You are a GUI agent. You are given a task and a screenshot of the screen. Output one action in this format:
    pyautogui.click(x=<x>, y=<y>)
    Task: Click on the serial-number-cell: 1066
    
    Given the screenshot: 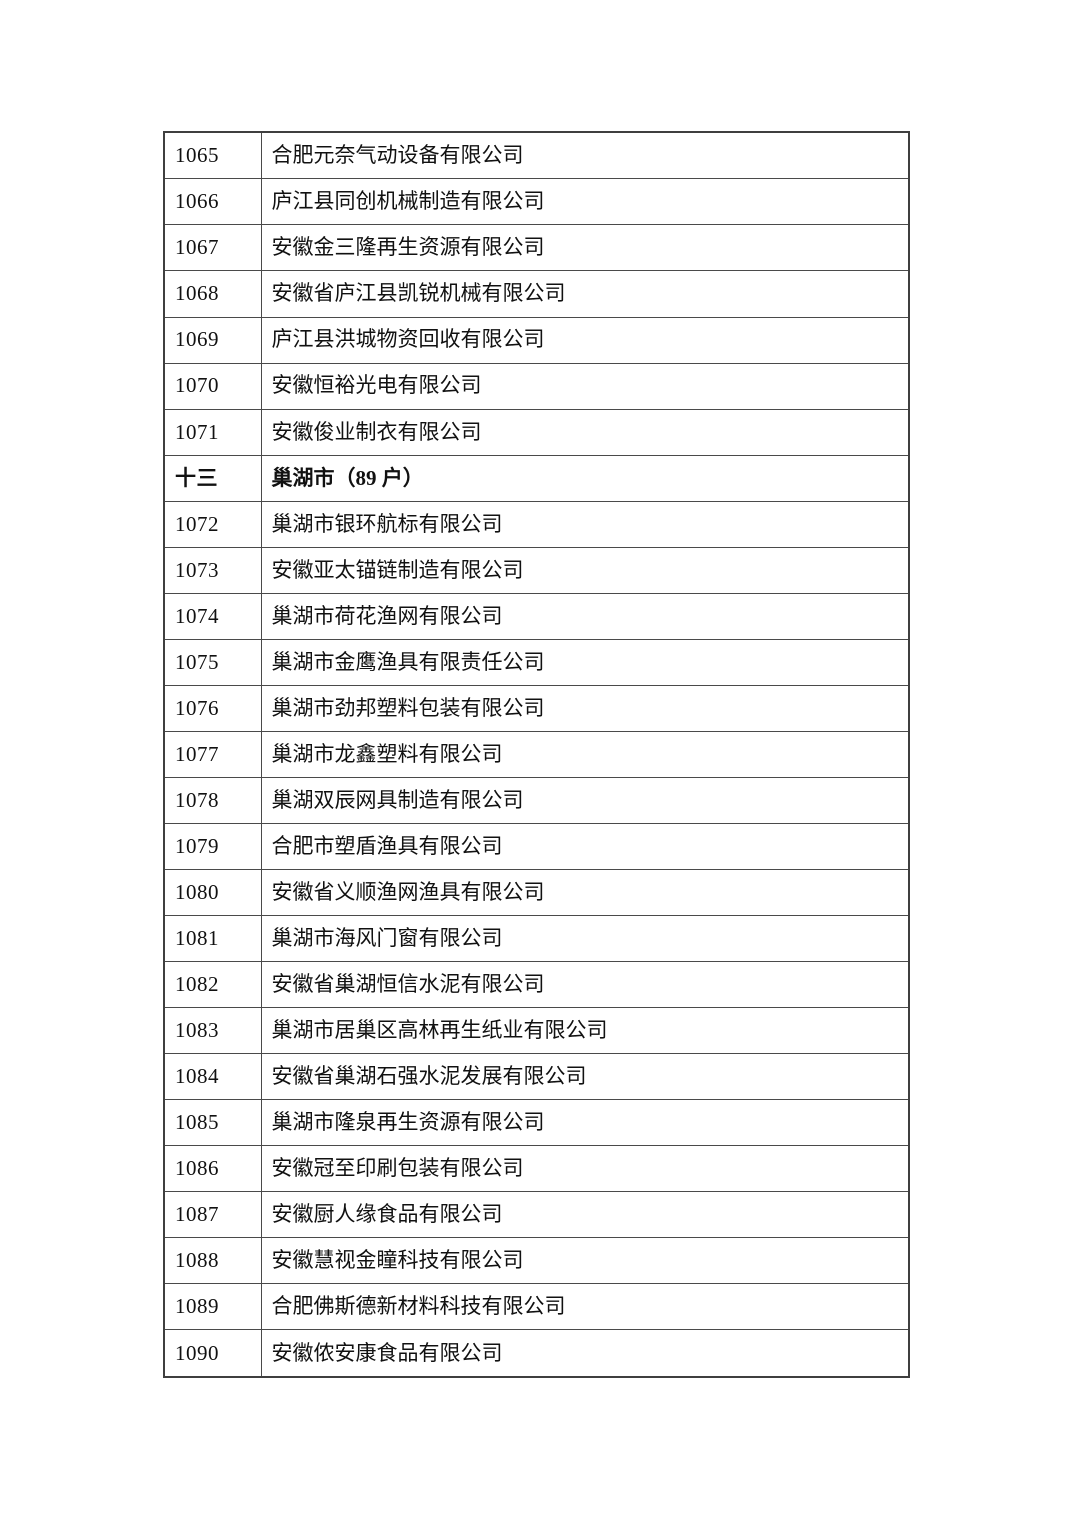 What is the action you would take?
    pyautogui.click(x=212, y=202)
    